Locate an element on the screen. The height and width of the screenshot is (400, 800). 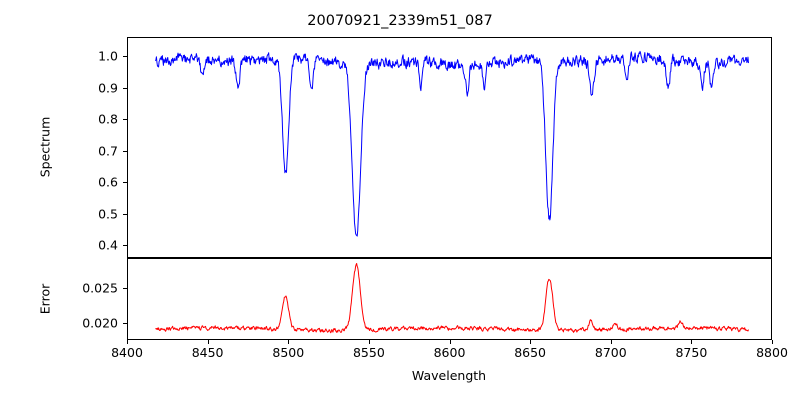
y-tick-label-error: 0.025 is located at coordinates (100, 288).